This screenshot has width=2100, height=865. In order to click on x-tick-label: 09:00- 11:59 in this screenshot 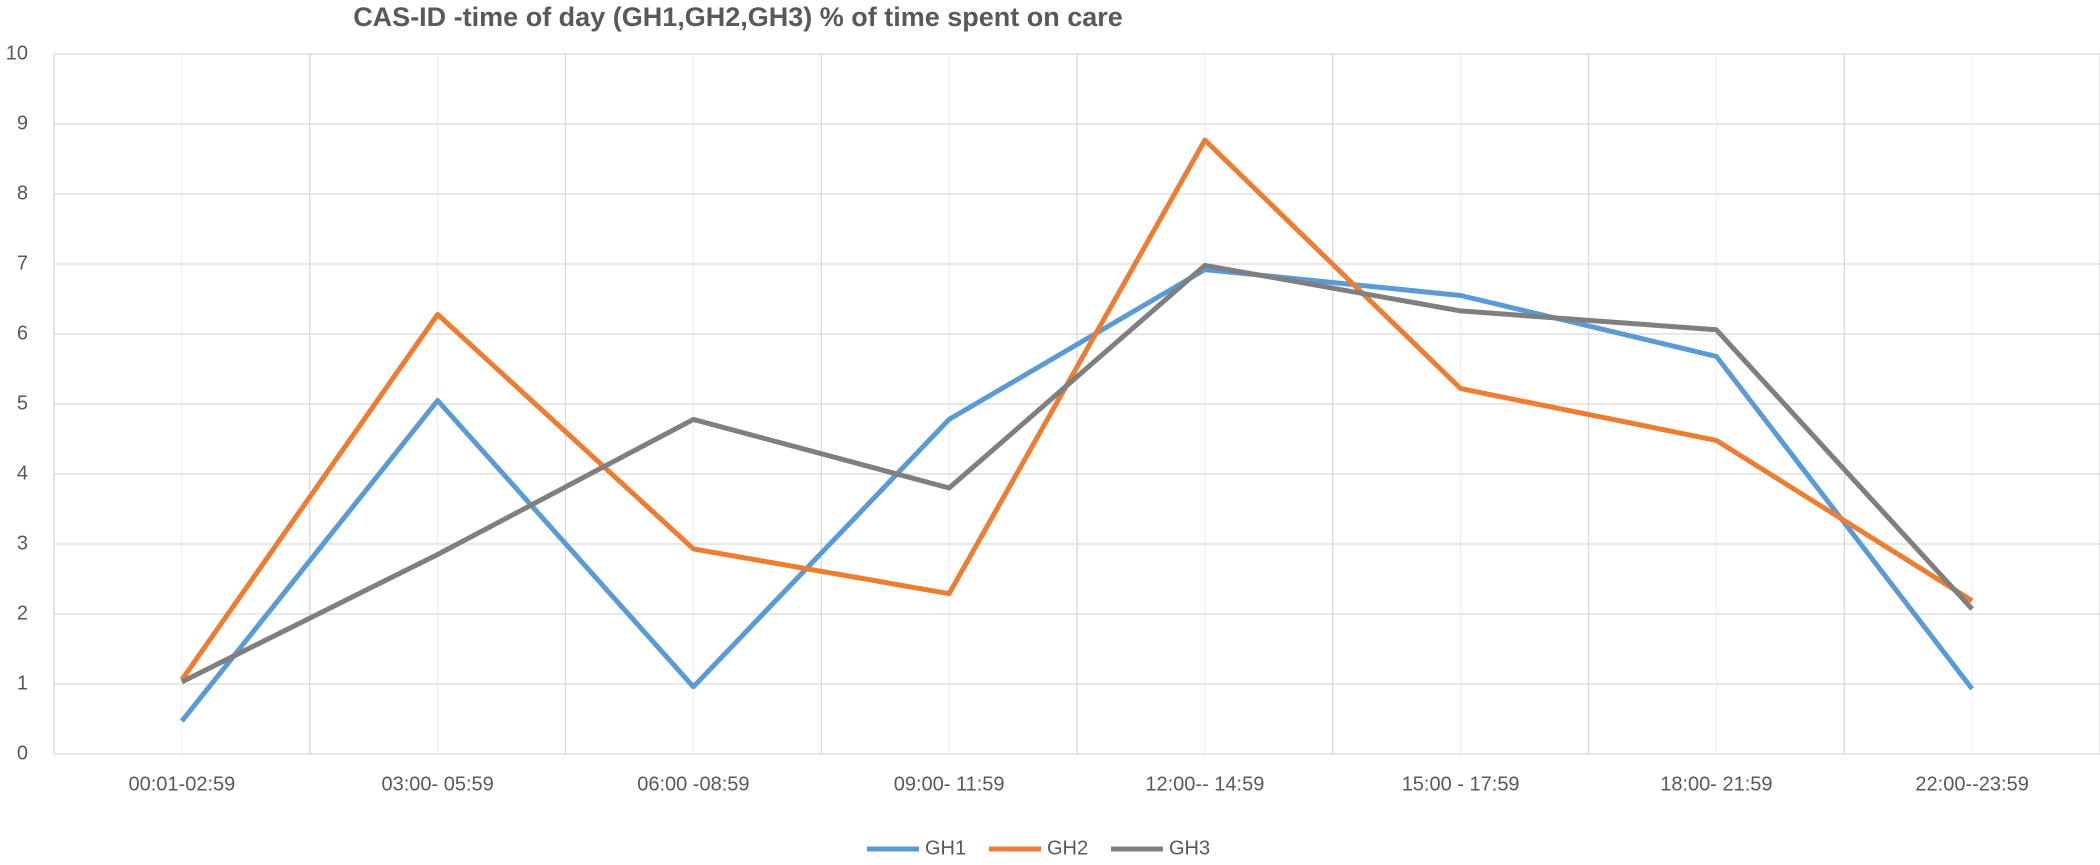, I will do `click(949, 784)`.